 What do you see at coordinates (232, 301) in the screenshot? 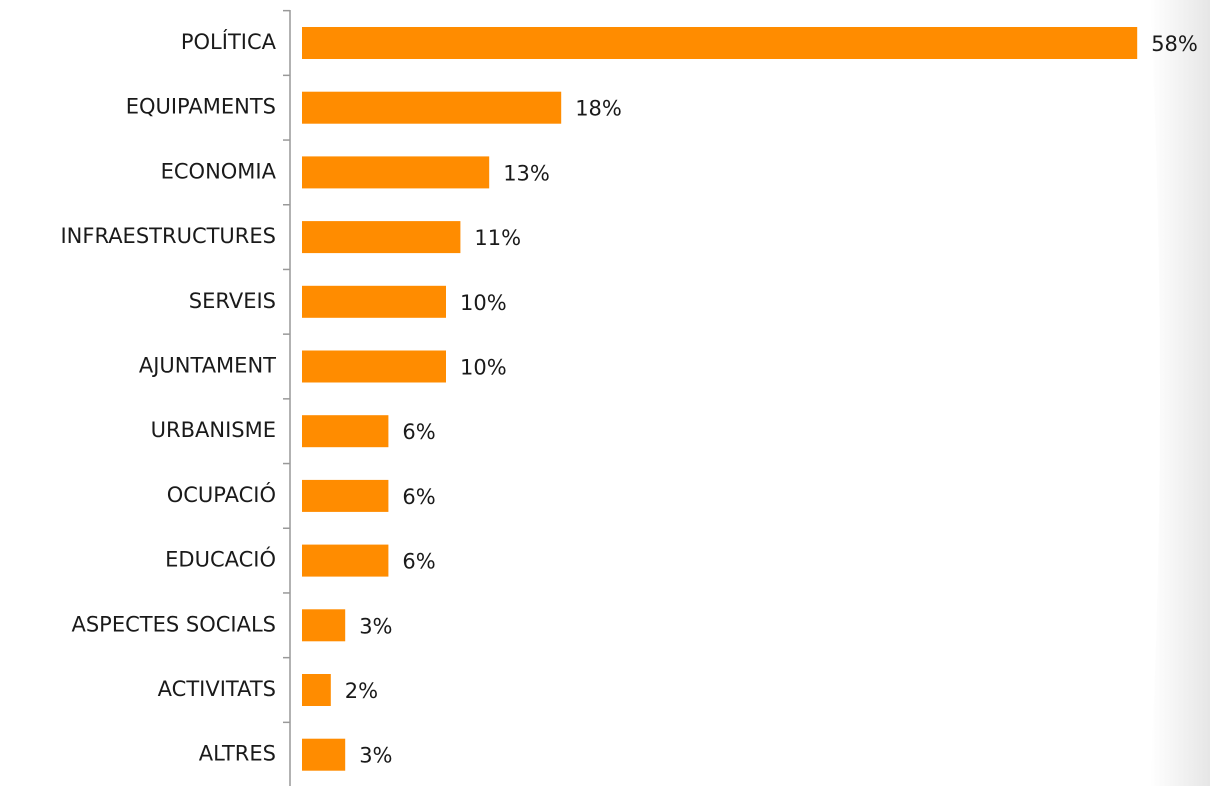
I see `category-label: SERVEIS` at bounding box center [232, 301].